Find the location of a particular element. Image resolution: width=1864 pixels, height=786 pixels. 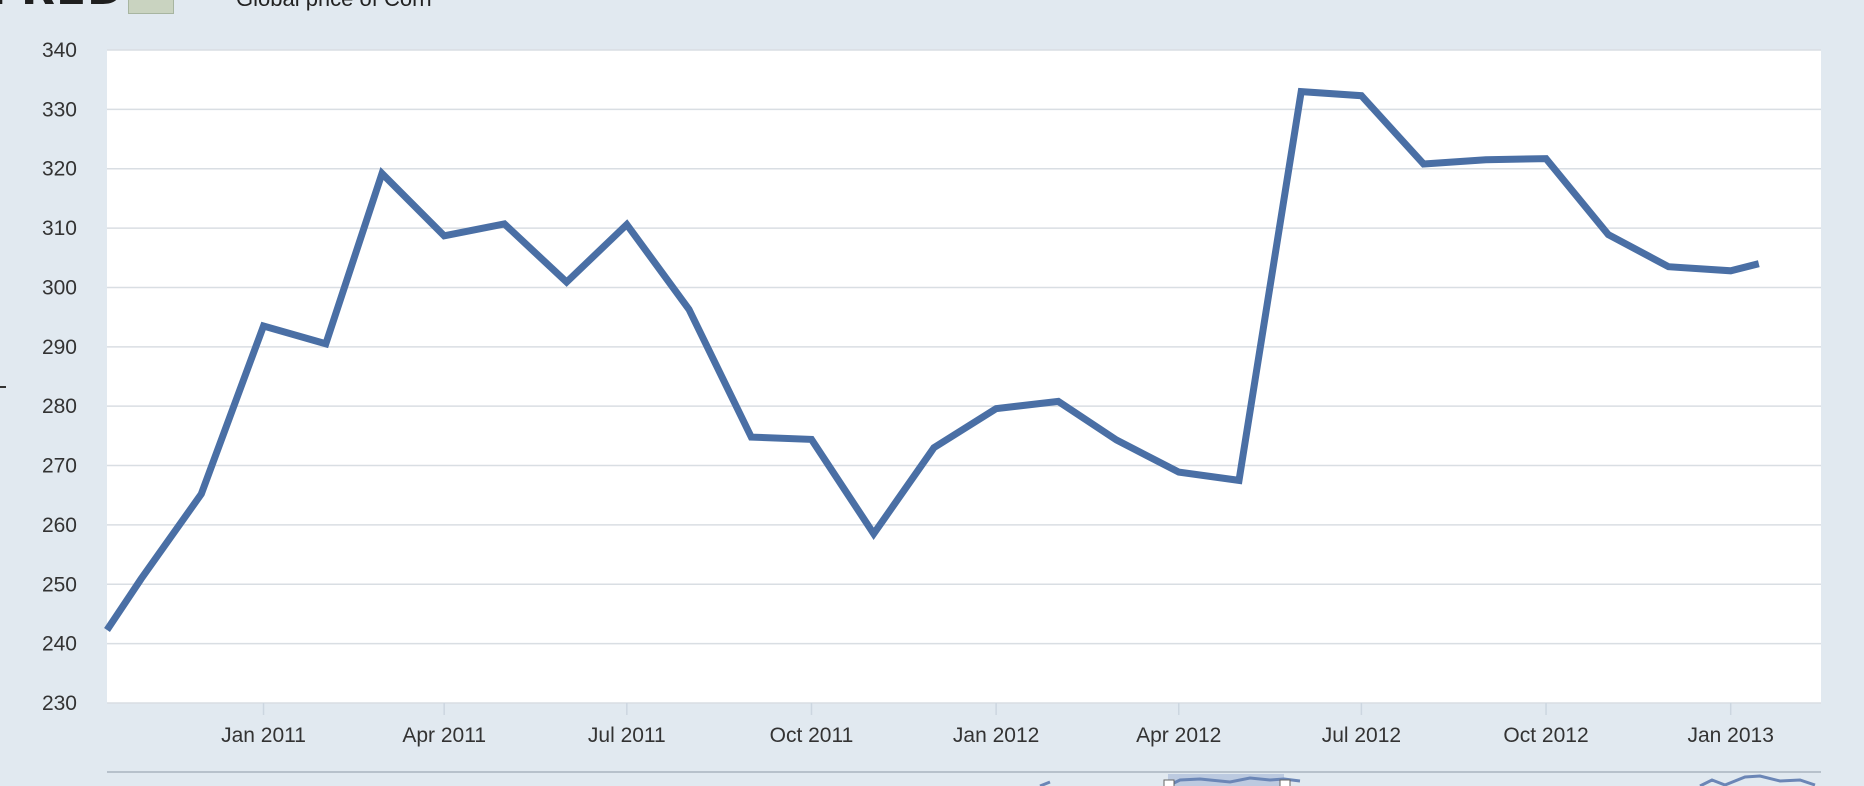

chart-title: Global price of Corn is located at coordinates (334, 6).